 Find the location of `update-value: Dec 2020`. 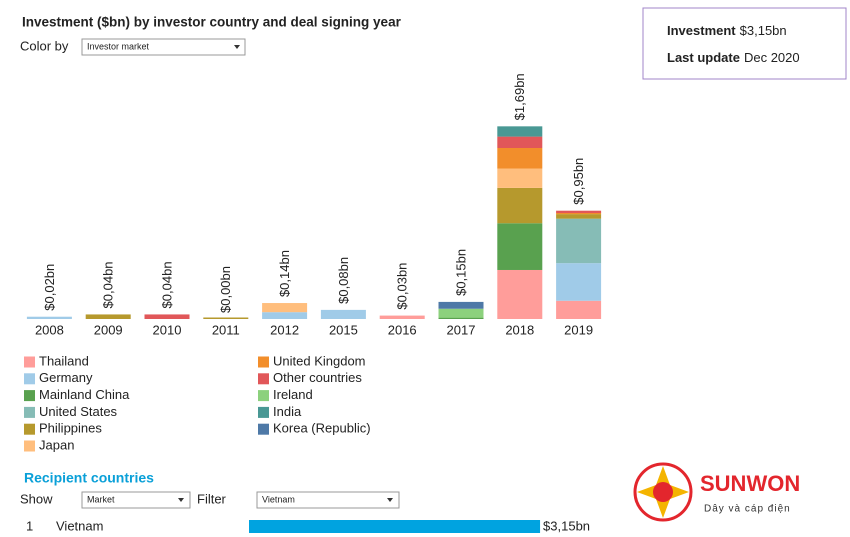

update-value: Dec 2020 is located at coordinates (772, 57).